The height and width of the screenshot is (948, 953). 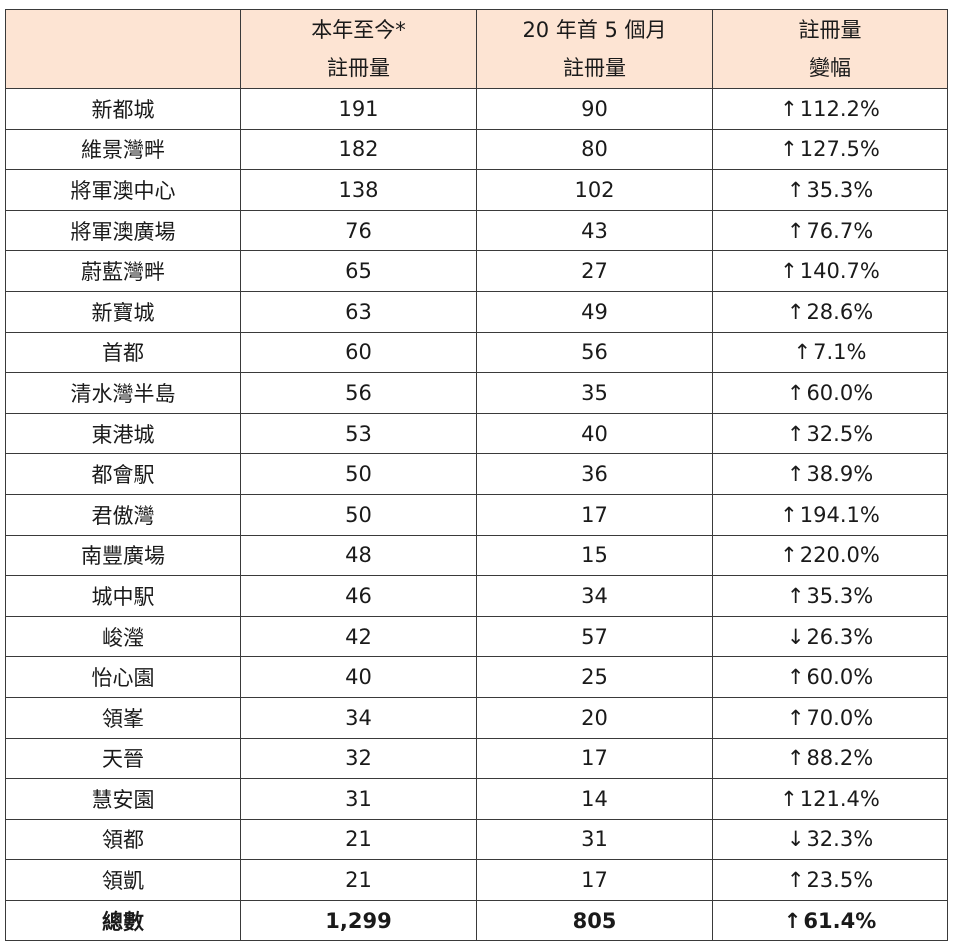 I want to click on change-cell: ↓32.3%, so click(x=830, y=839).